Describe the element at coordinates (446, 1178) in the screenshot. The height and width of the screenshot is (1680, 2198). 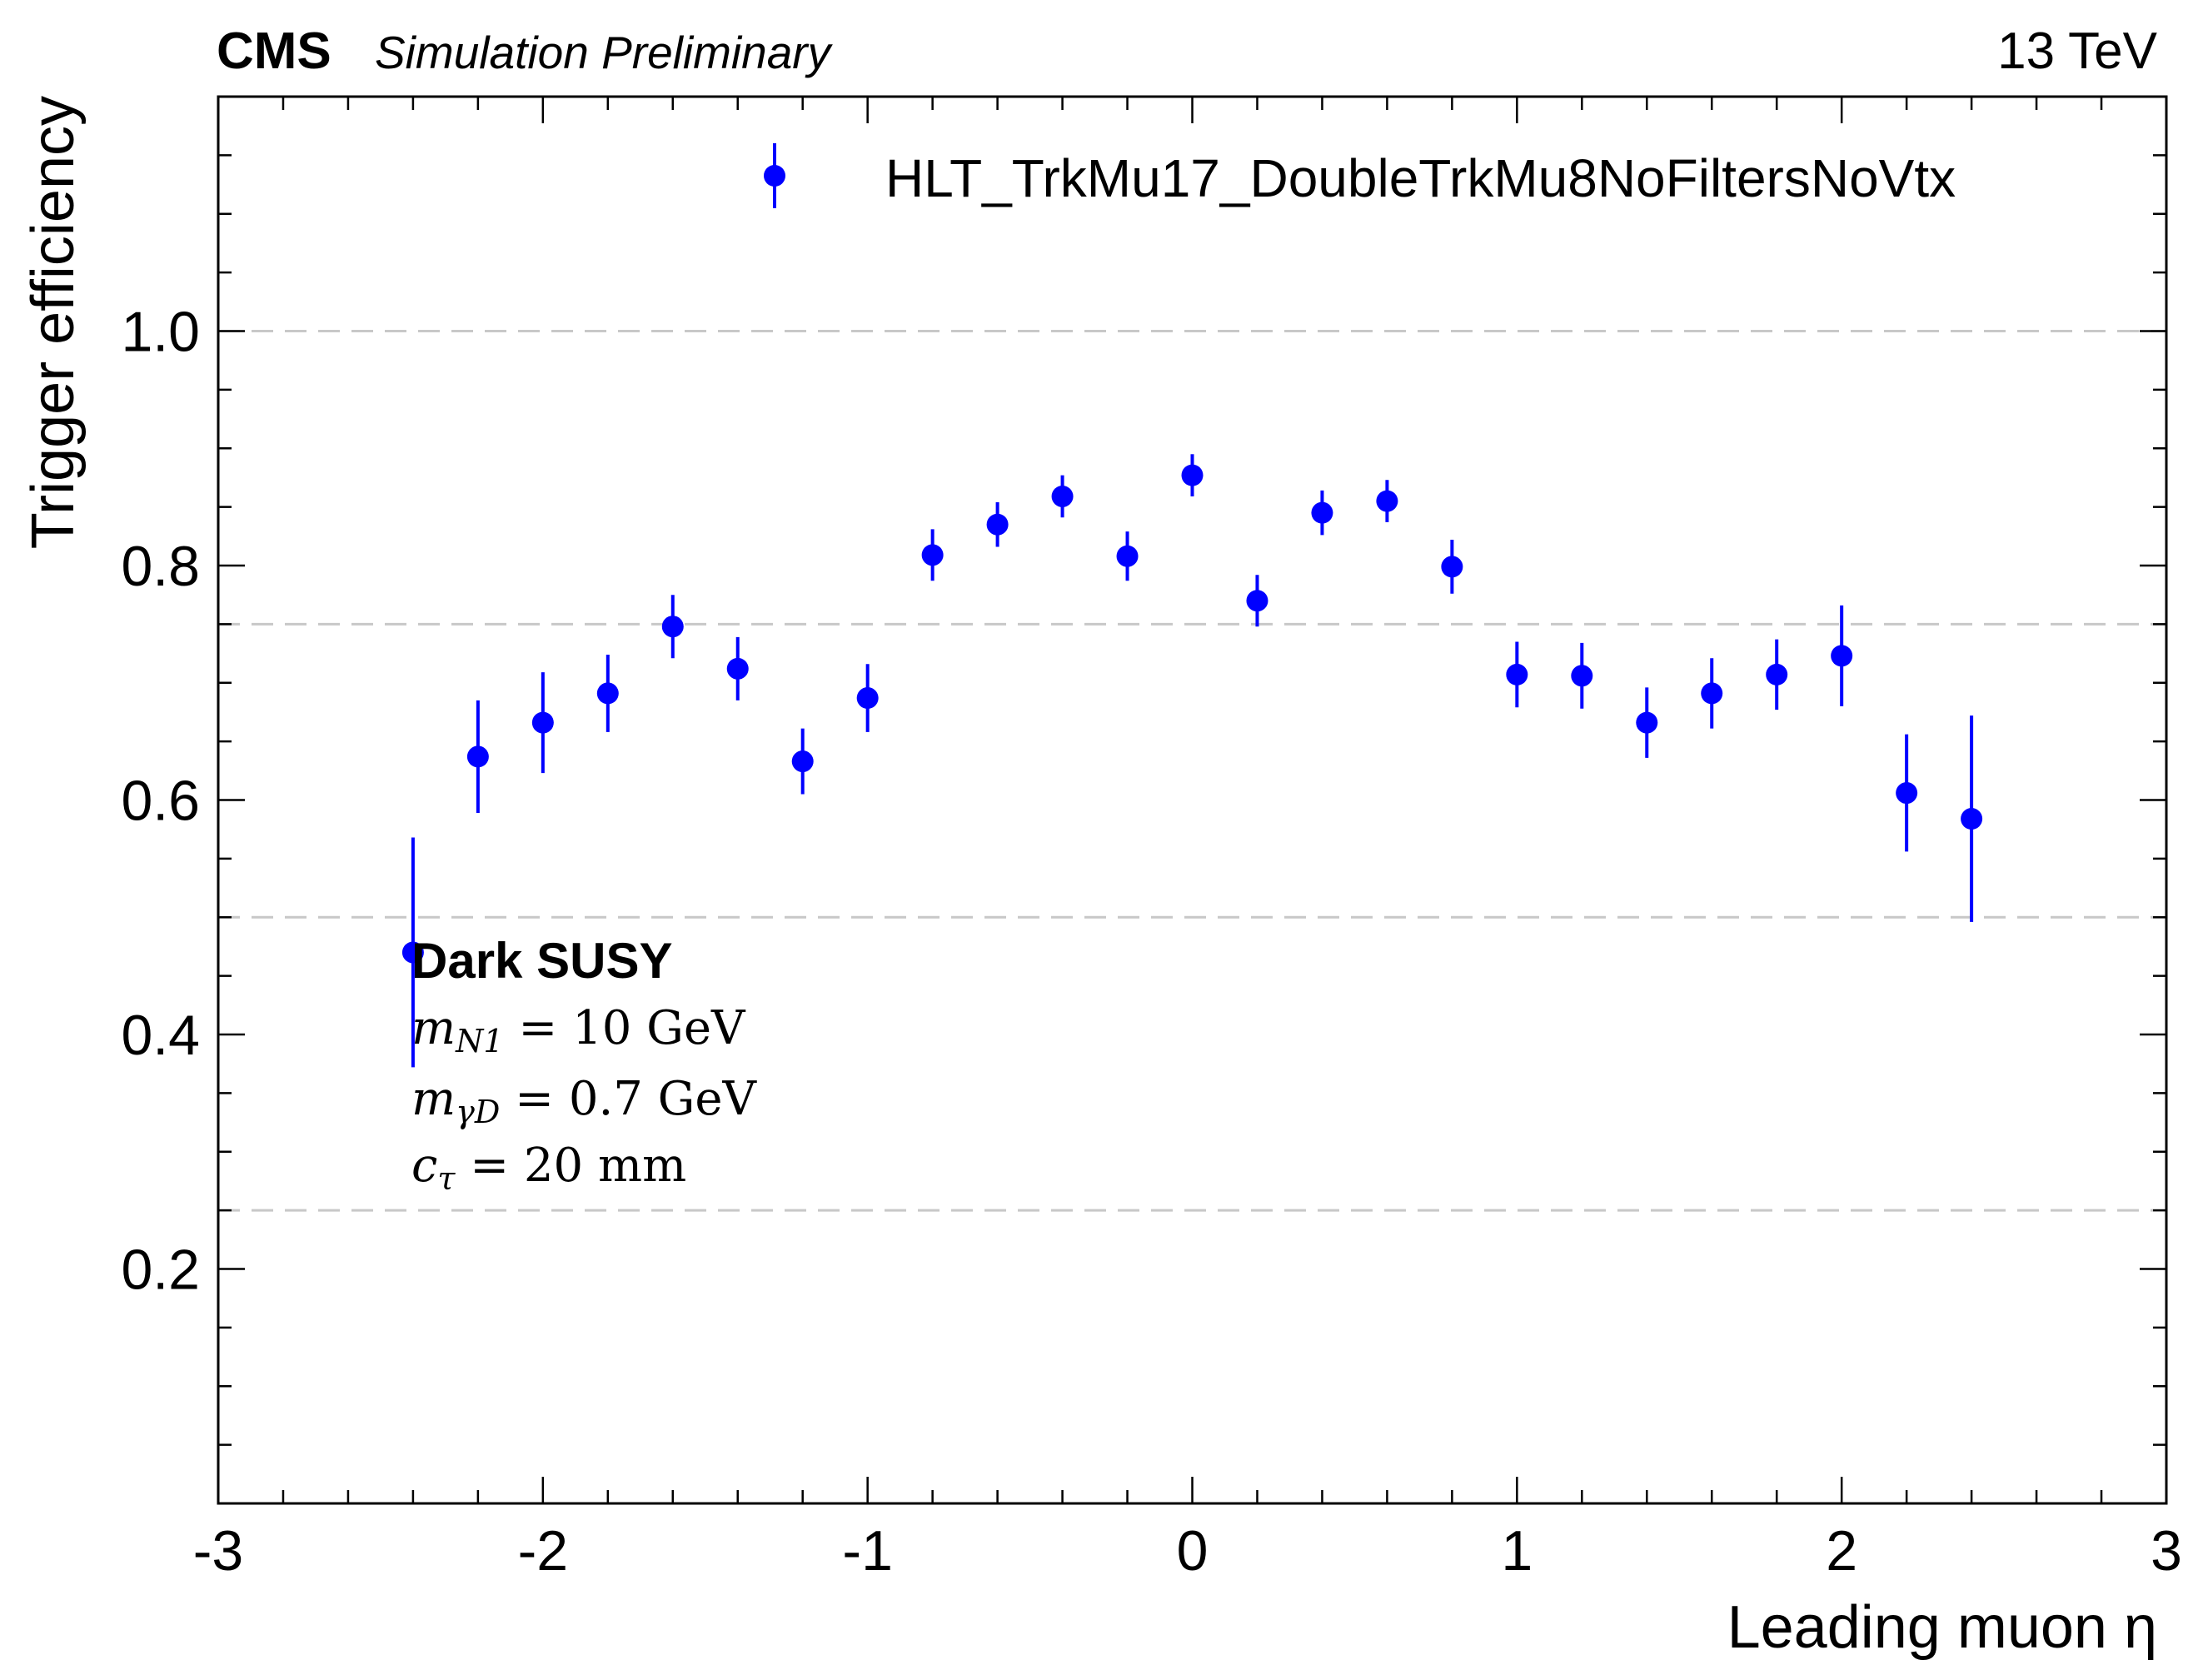
I see `ctau-subscript: τ` at that location.